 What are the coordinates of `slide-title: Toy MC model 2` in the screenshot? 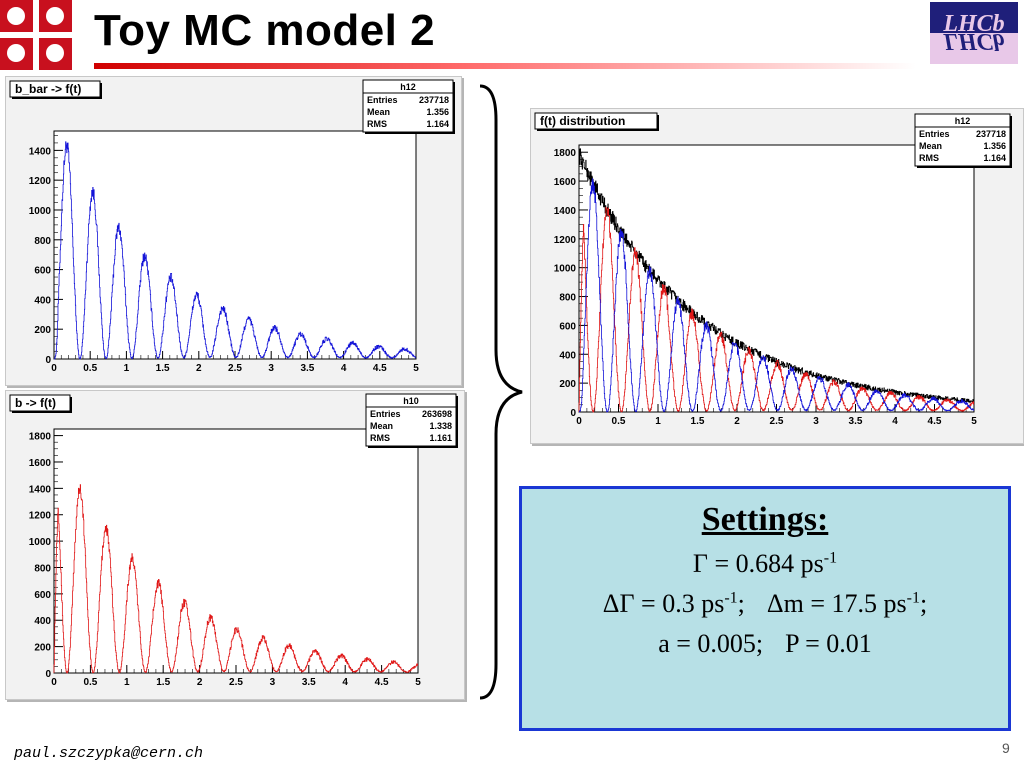 It's located at (265, 30).